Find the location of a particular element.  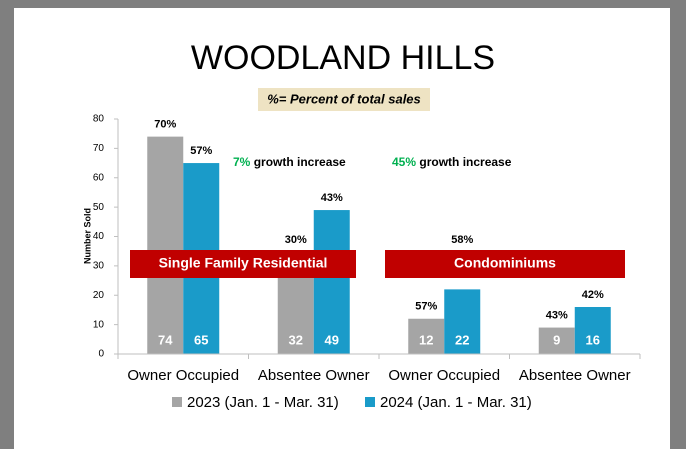

bar-value-label: 32 is located at coordinates (296, 339).